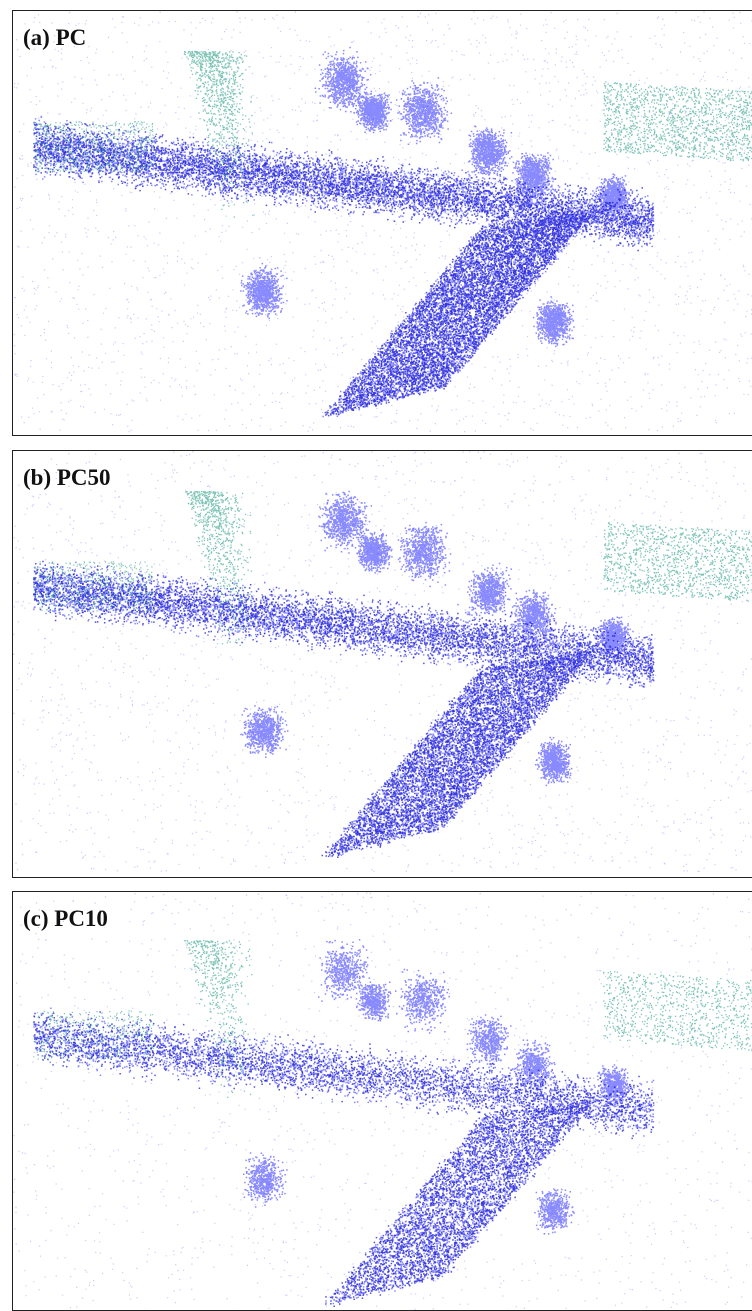 This screenshot has height=1311, width=752. What do you see at coordinates (54, 38) in the screenshot?
I see `panel-label: (a) PC` at bounding box center [54, 38].